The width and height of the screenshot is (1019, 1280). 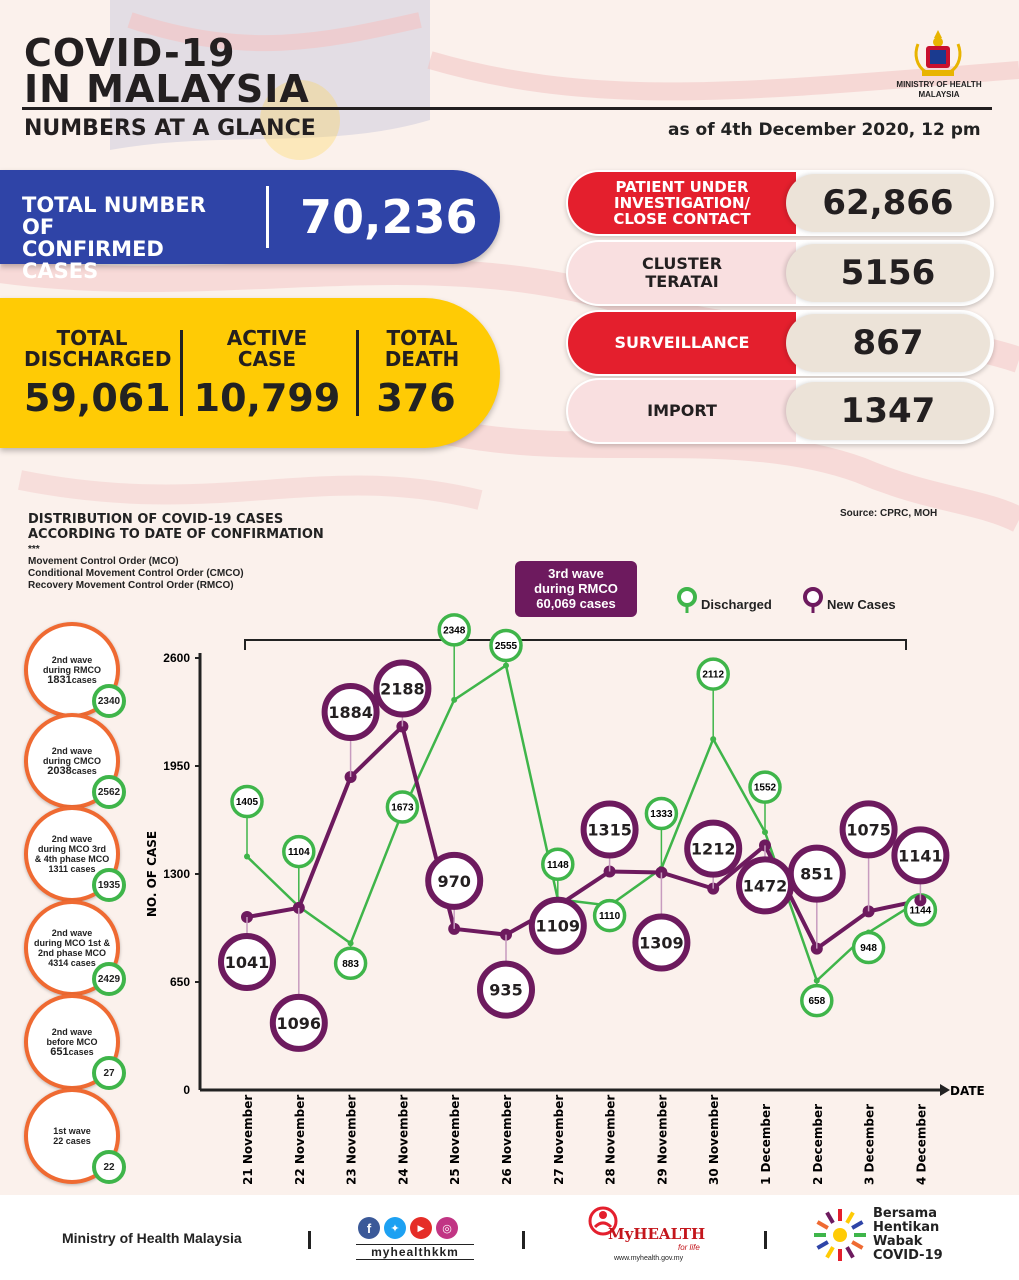 I want to click on category-label-line: INVESTIGATION/, so click(x=682, y=203).